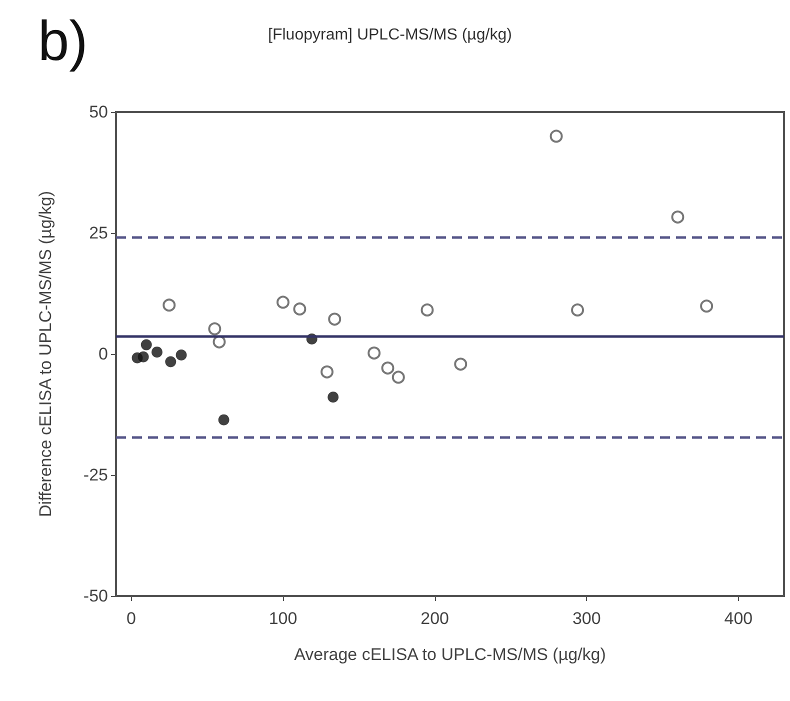 The width and height of the screenshot is (790, 701). I want to click on y-tick-label: 50, so click(98, 112).